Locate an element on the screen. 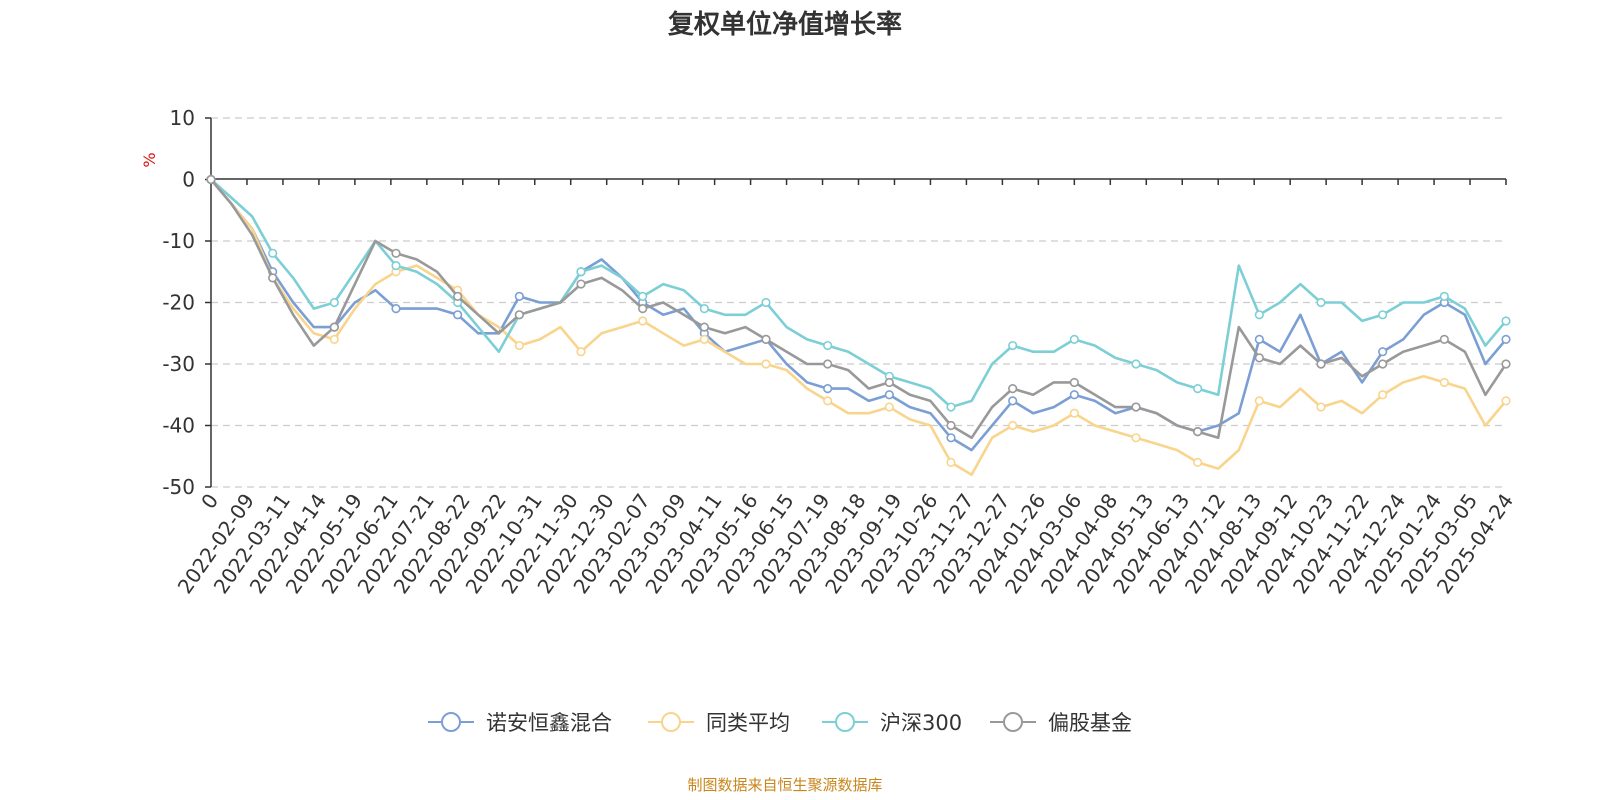  legend-label: 诺安恒鑫混合 is located at coordinates (549, 723).